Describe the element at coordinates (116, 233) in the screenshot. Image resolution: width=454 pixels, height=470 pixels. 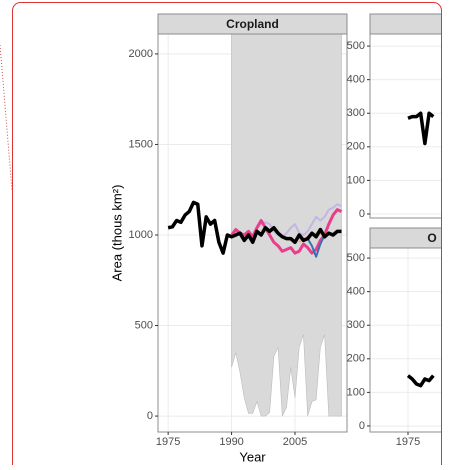
I see `y-axis-title: Area (thous km²)` at that location.